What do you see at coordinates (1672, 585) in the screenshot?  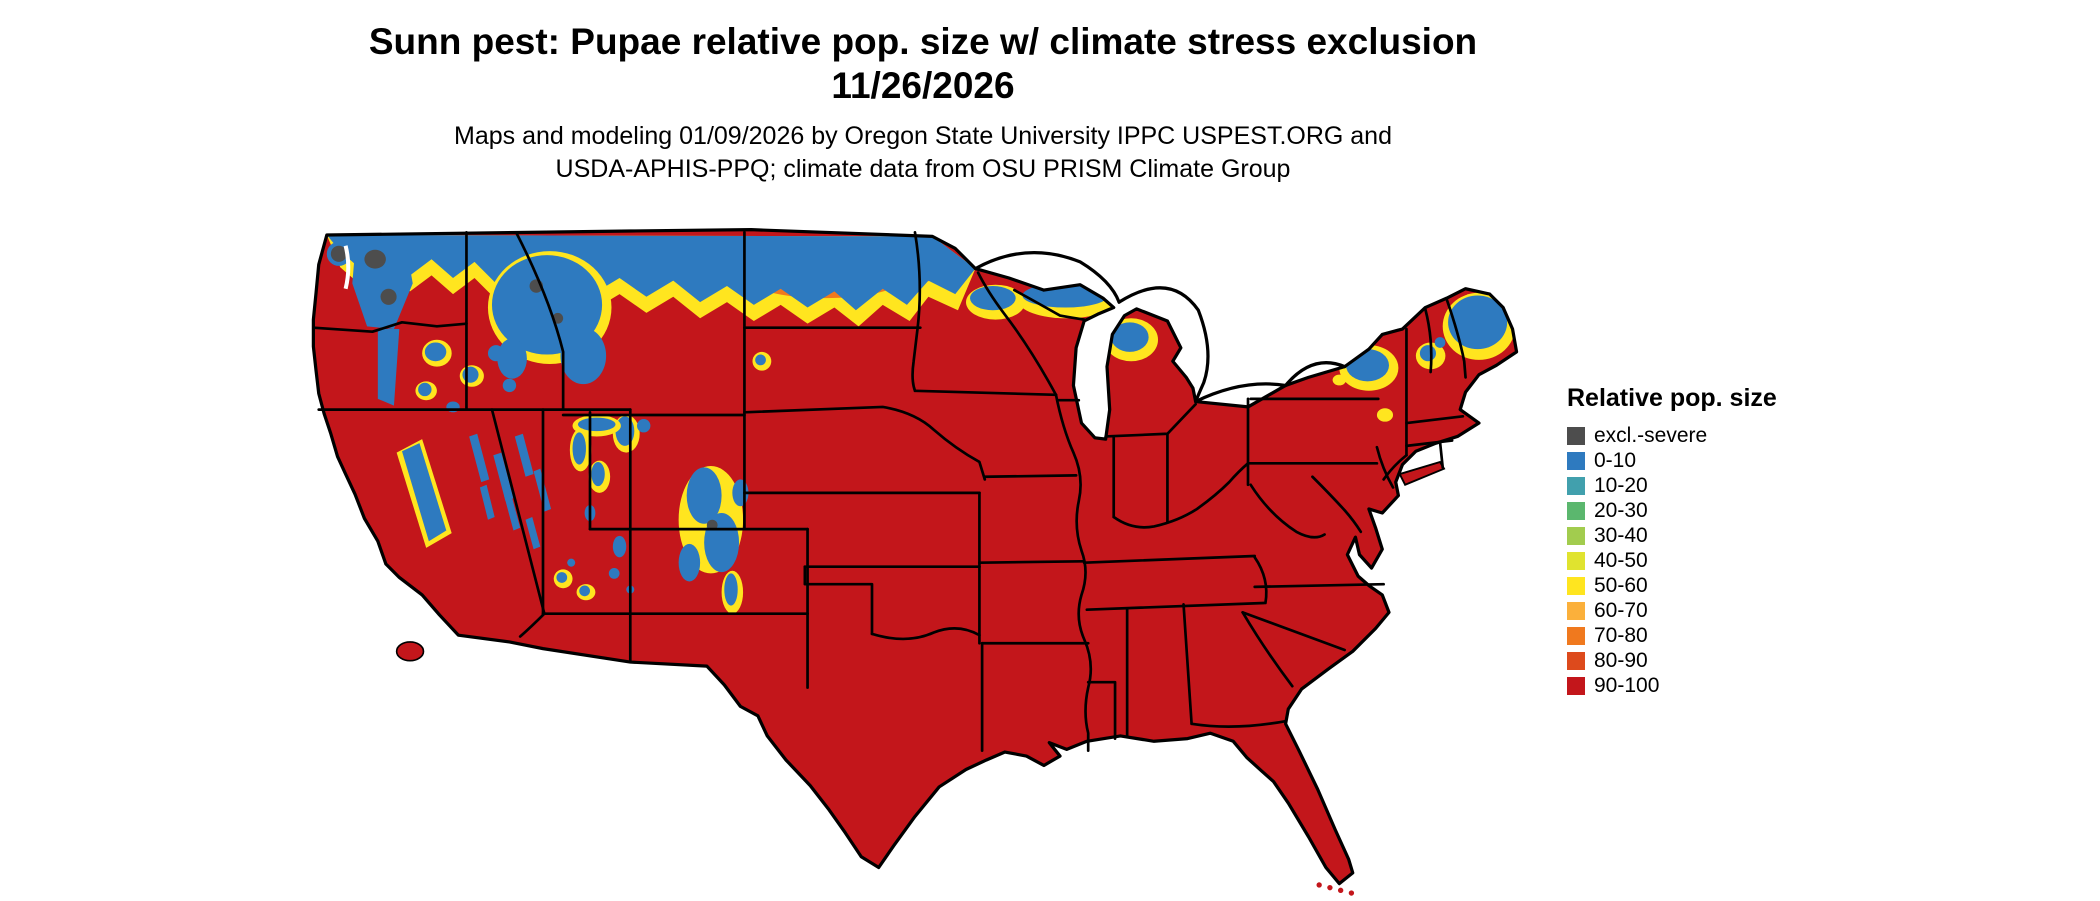 I see `legend-item: 50-60` at bounding box center [1672, 585].